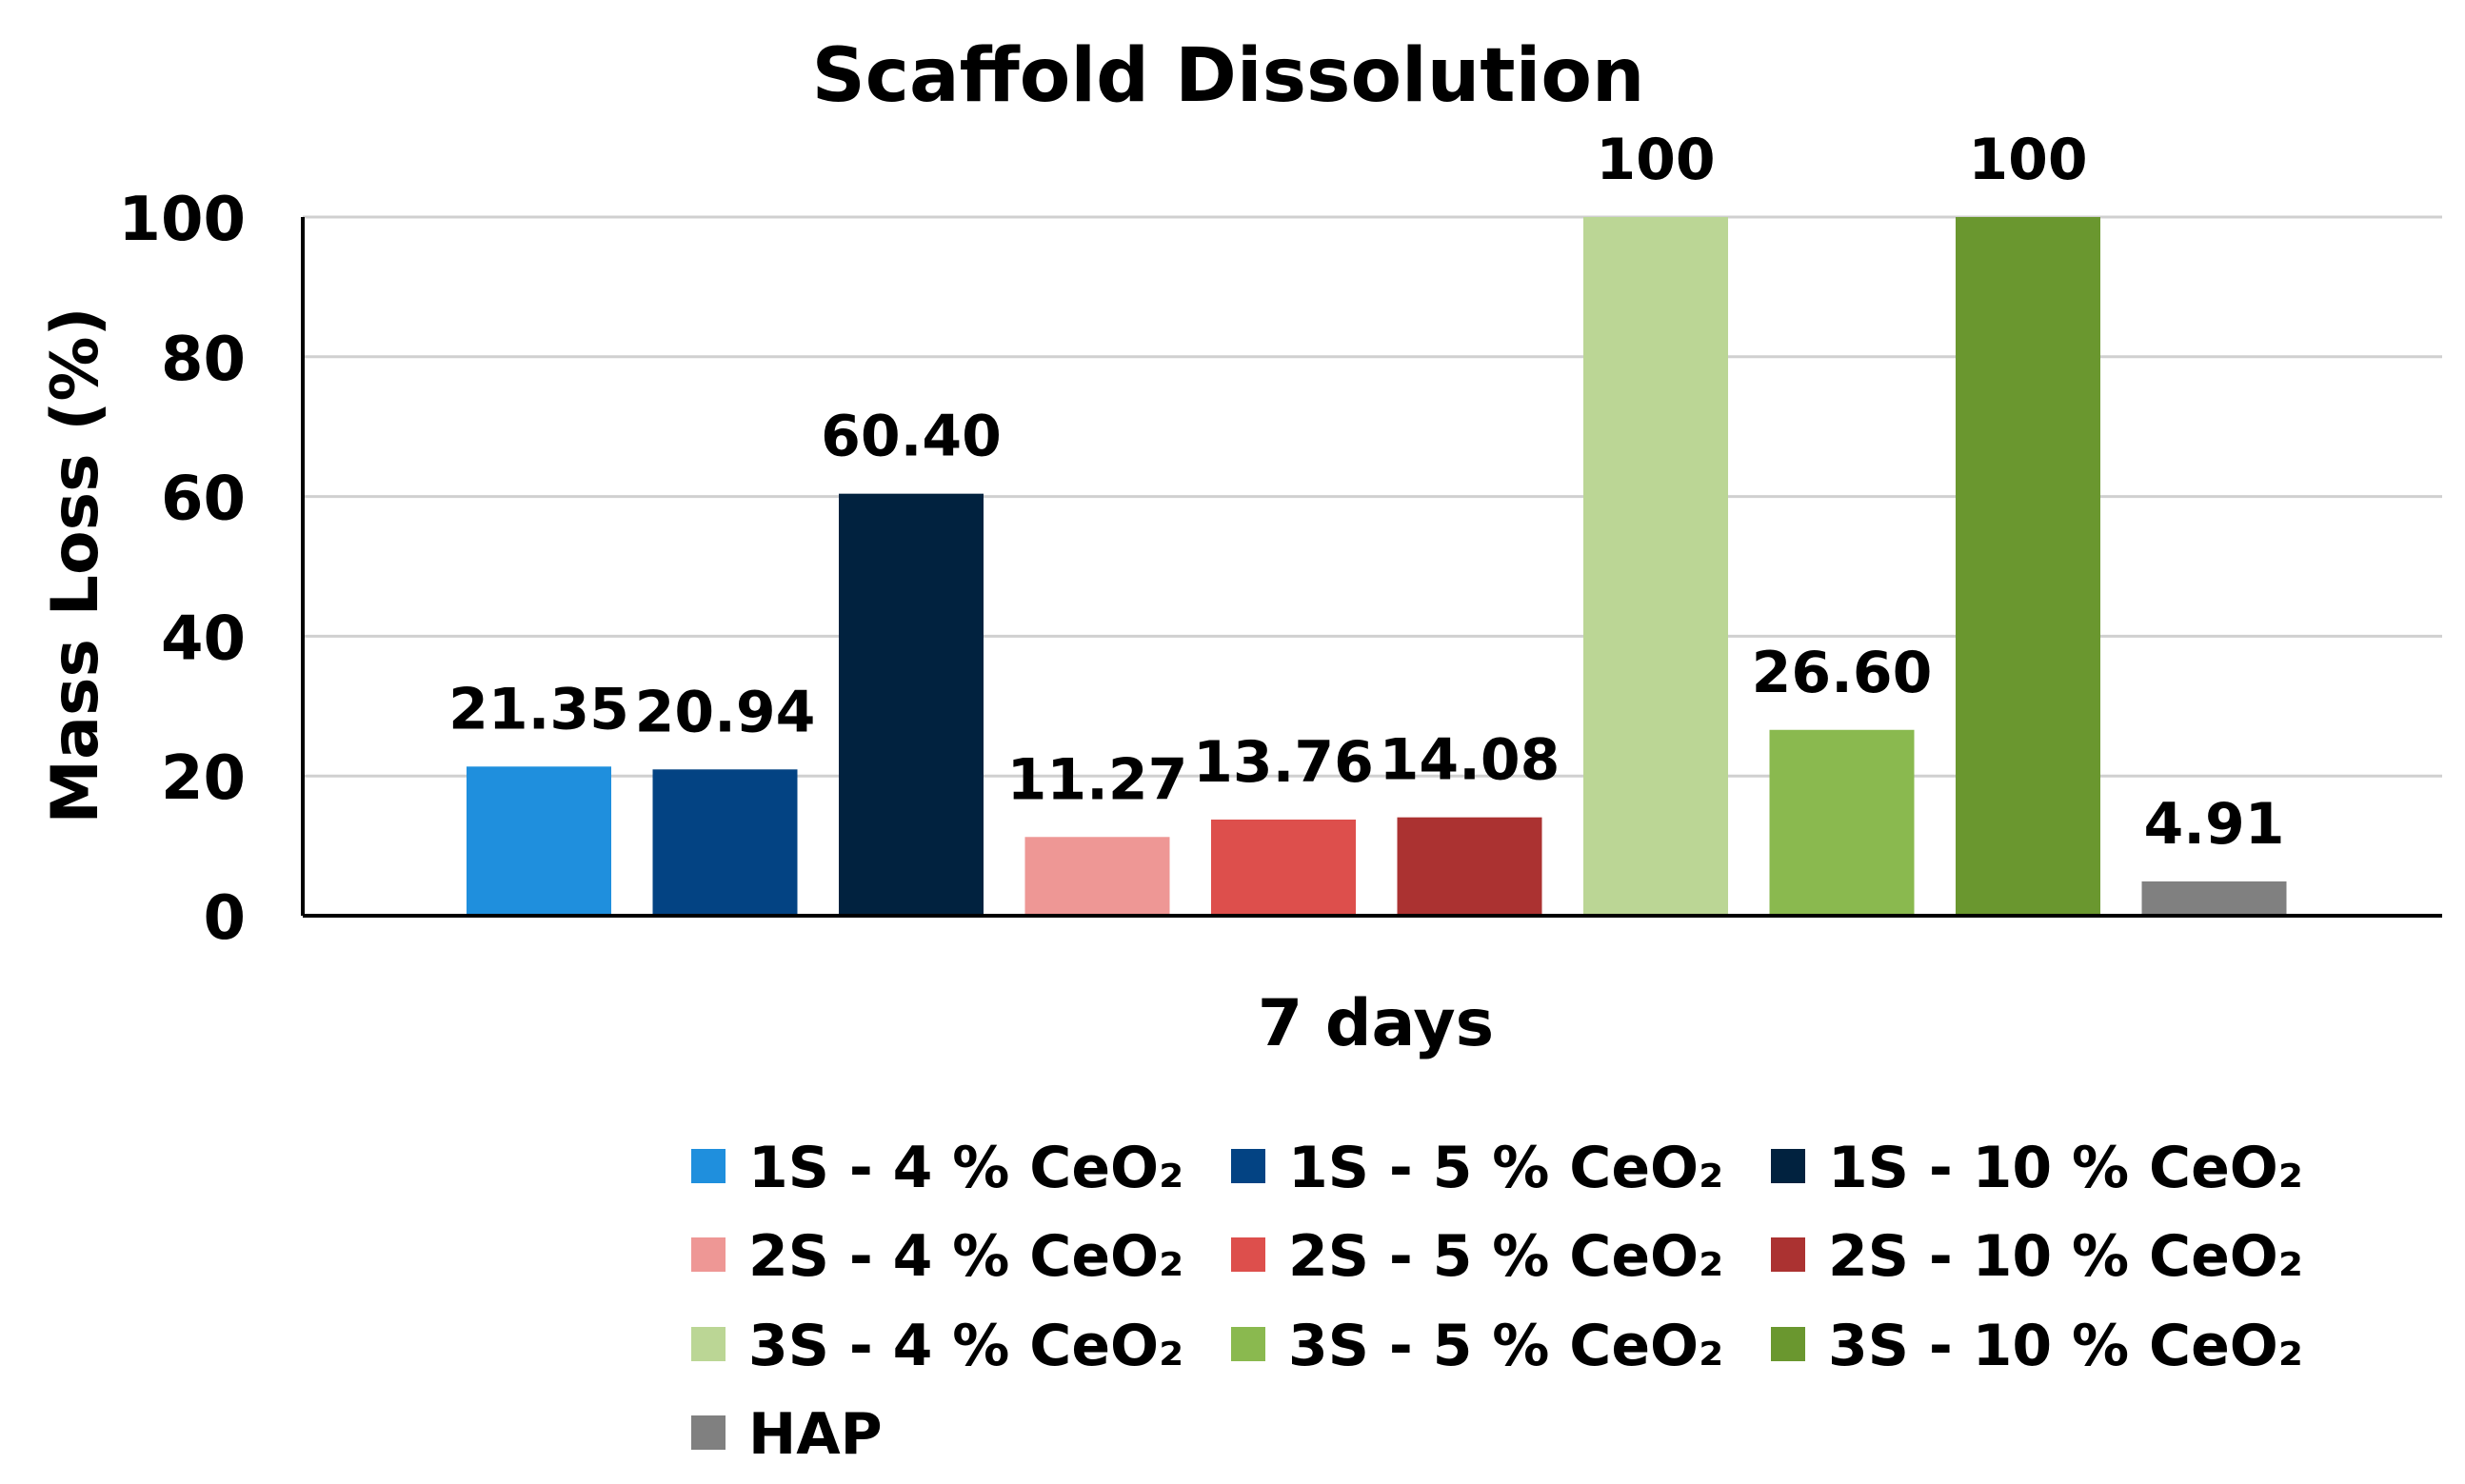 The image size is (2465, 1484). What do you see at coordinates (203, 638) in the screenshot?
I see `y-tick-label: 40` at bounding box center [203, 638].